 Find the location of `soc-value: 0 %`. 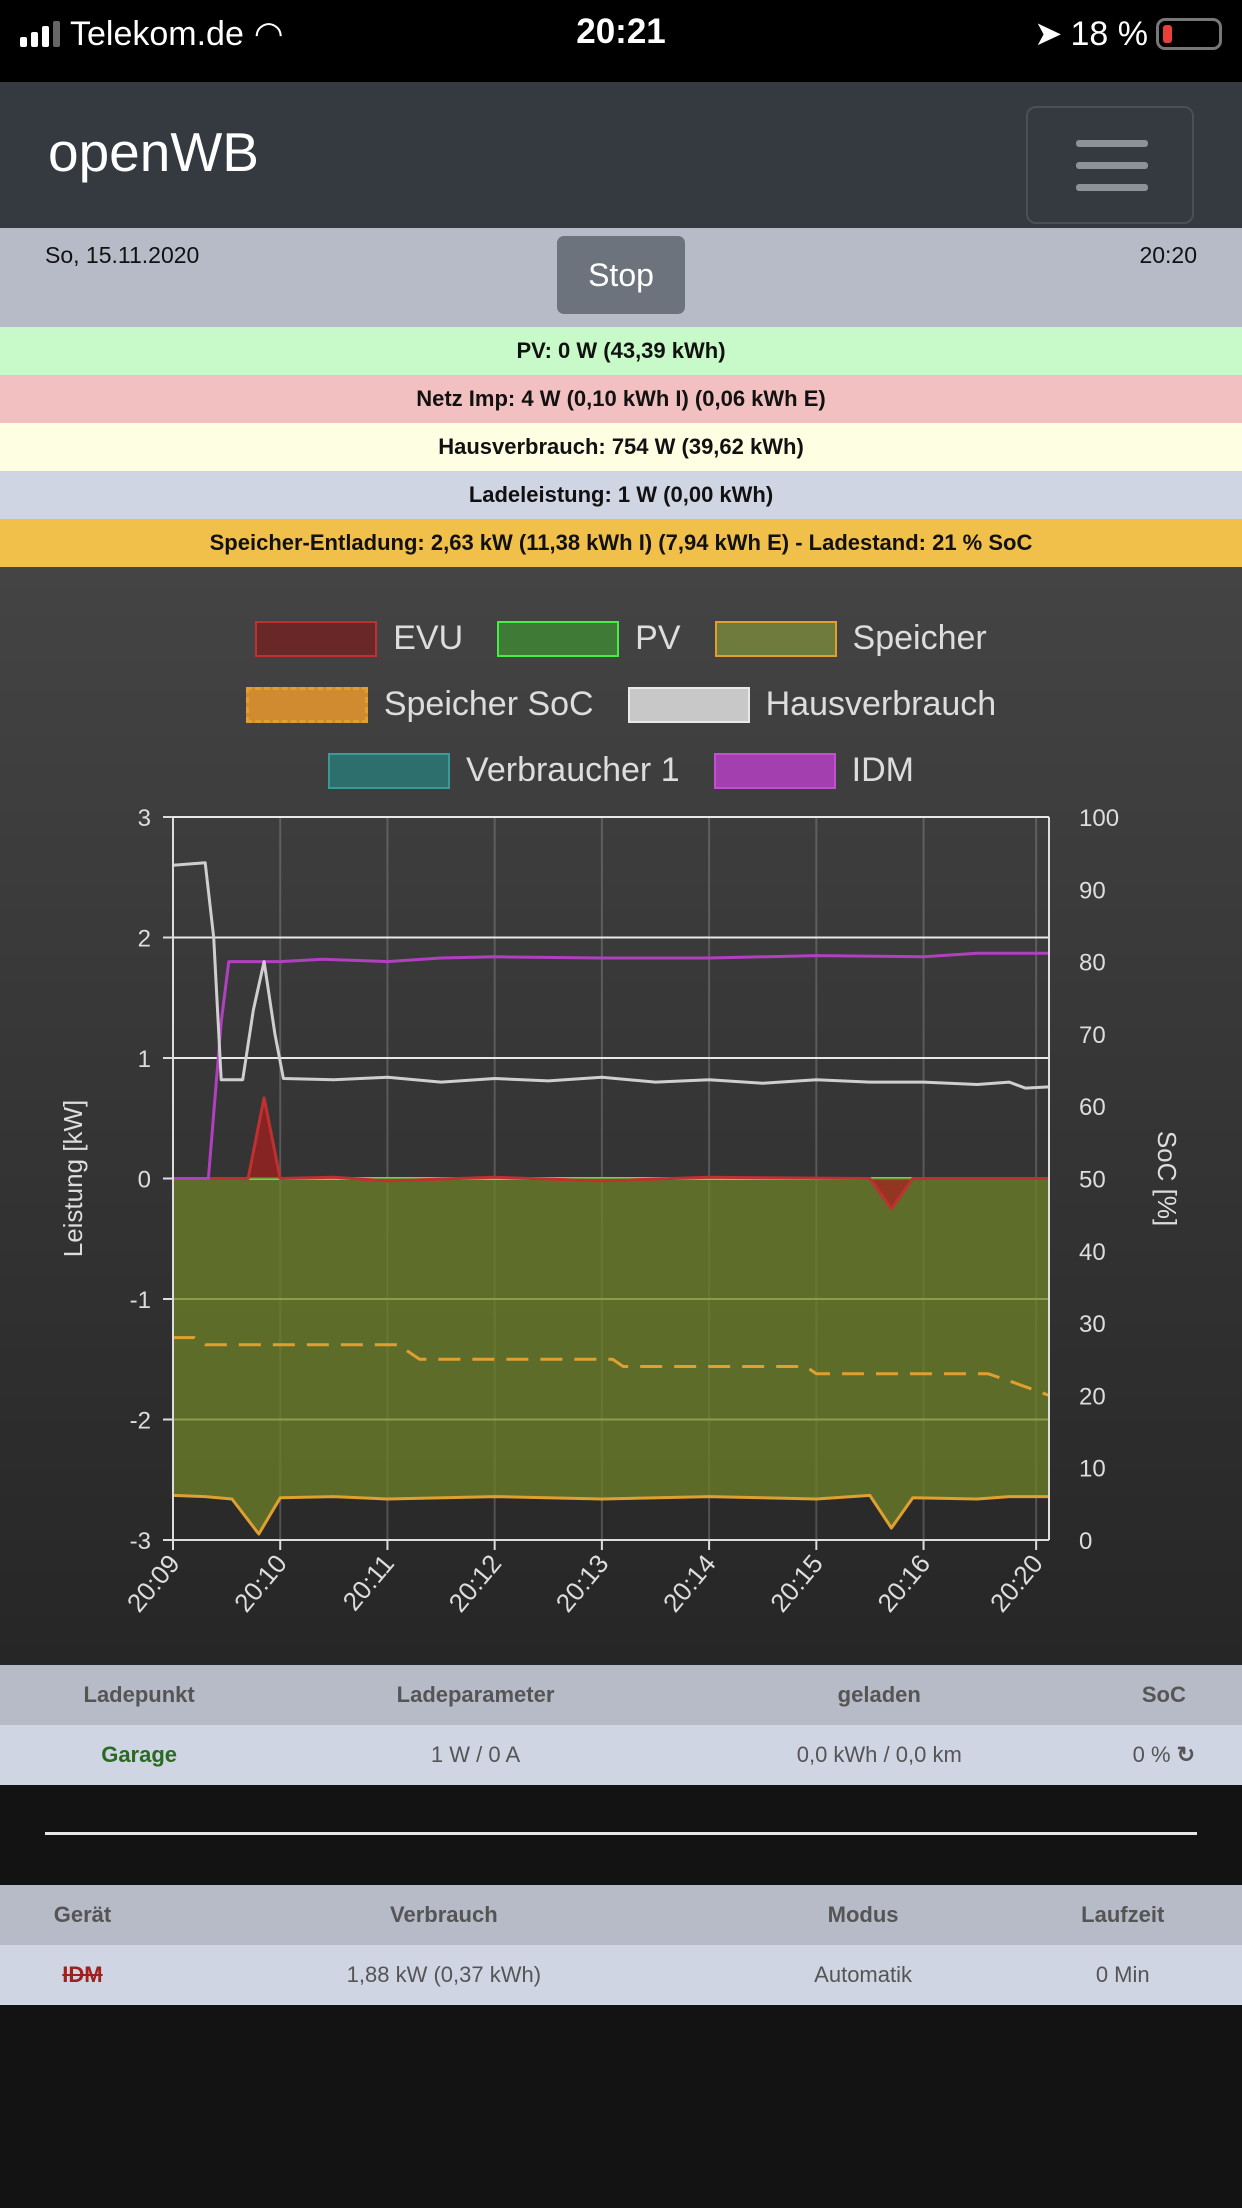

soc-value: 0 % is located at coordinates (1151, 1754).